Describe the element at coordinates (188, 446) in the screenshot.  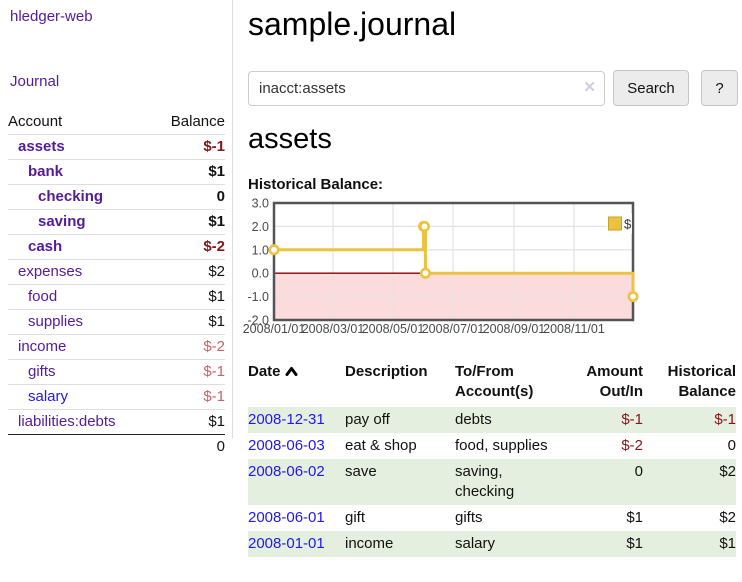
I see `accounts-total: 0` at that location.